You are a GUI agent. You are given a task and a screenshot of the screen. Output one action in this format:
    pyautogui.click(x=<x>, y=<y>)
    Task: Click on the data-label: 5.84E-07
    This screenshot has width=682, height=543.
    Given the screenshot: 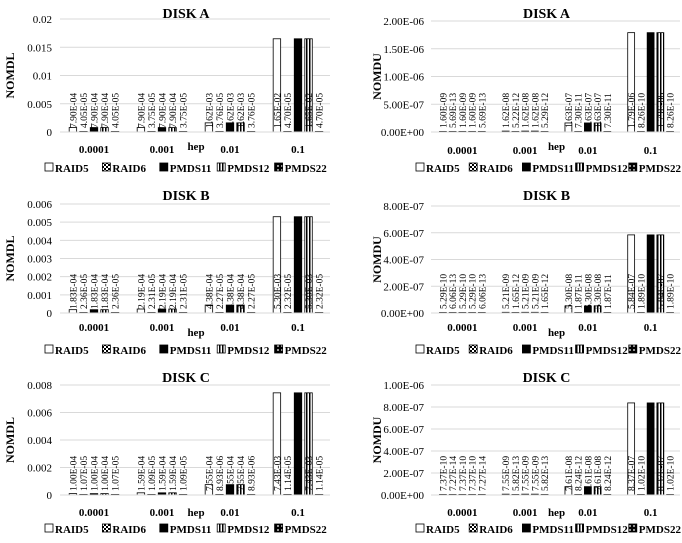 What is the action you would take?
    pyautogui.click(x=633, y=291)
    